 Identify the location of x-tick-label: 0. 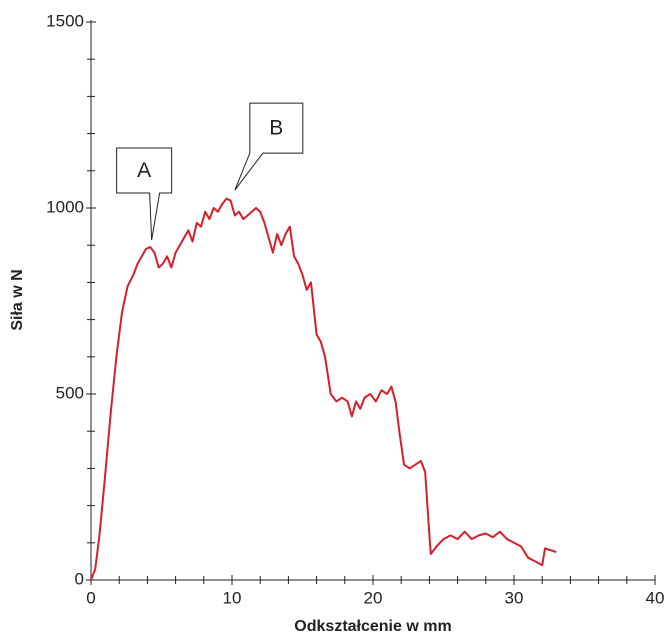
(90, 597).